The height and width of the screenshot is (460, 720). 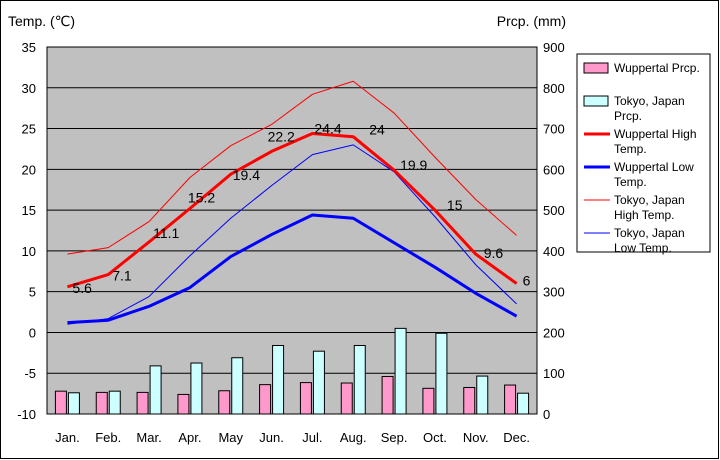 What do you see at coordinates (554, 292) in the screenshot?
I see `right-tick-label: 300` at bounding box center [554, 292].